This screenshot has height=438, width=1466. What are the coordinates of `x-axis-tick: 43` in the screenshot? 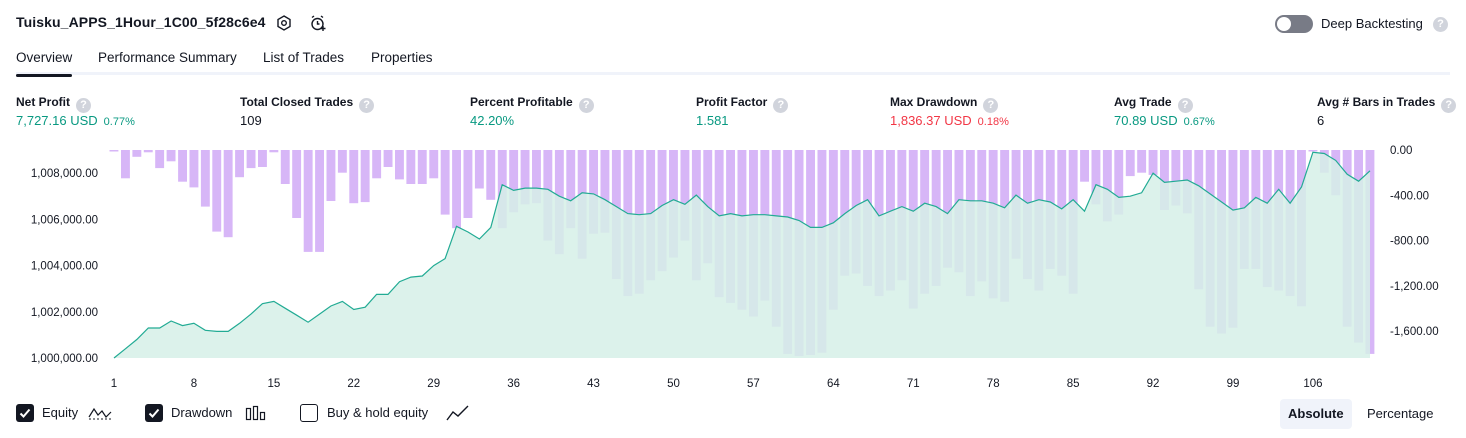 It's located at (593, 384).